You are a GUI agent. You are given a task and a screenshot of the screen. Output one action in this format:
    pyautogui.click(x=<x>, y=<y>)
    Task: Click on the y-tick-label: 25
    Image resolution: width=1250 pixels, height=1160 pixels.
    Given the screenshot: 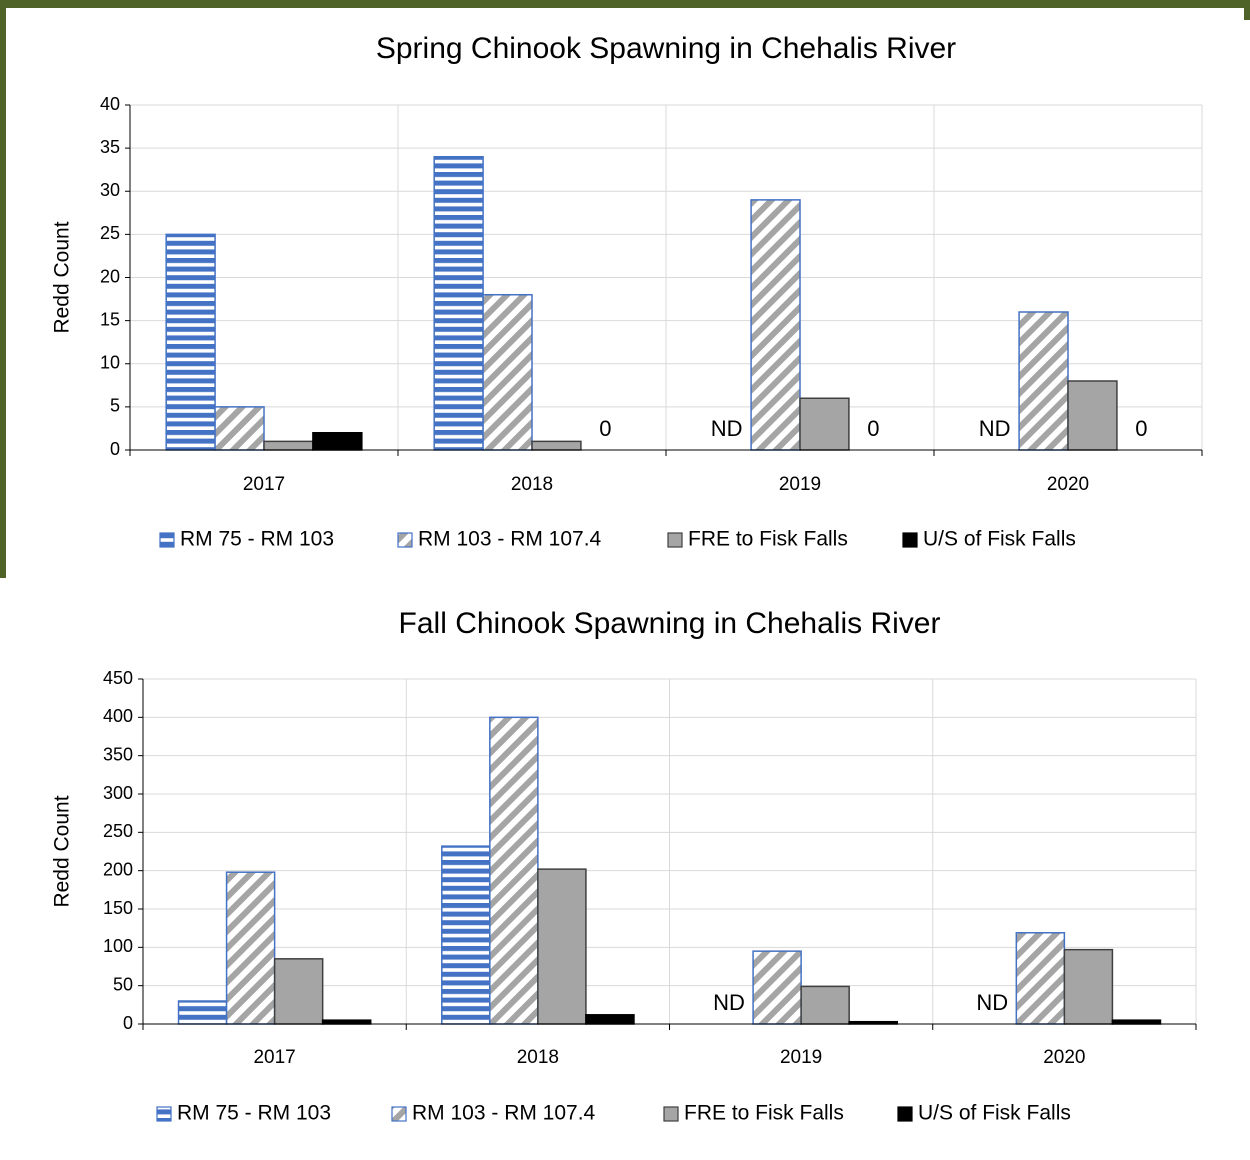 What is the action you would take?
    pyautogui.click(x=110, y=233)
    